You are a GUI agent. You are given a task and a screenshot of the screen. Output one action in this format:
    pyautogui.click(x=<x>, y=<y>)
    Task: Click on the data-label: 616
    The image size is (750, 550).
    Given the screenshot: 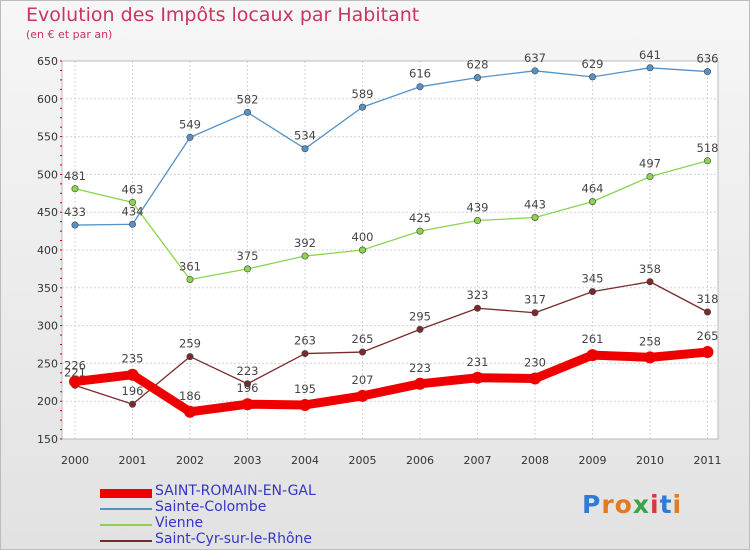 What is the action you would take?
    pyautogui.click(x=420, y=74)
    